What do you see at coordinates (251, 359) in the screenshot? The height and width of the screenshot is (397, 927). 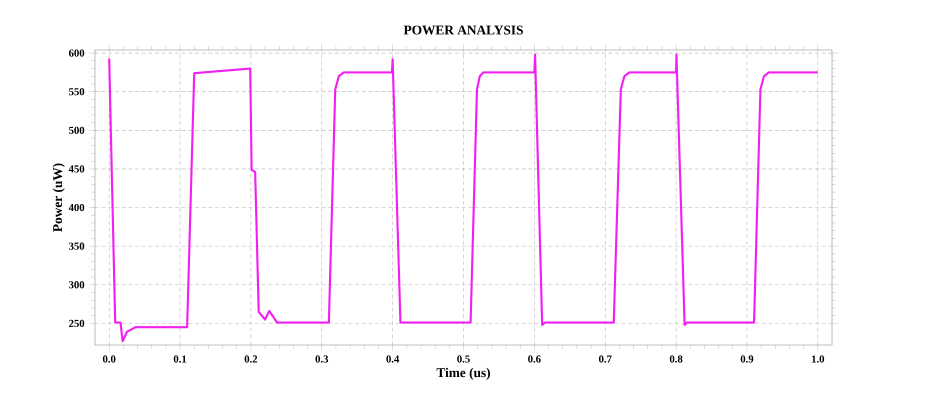 I see `x-tick-label: 0.2` at bounding box center [251, 359].